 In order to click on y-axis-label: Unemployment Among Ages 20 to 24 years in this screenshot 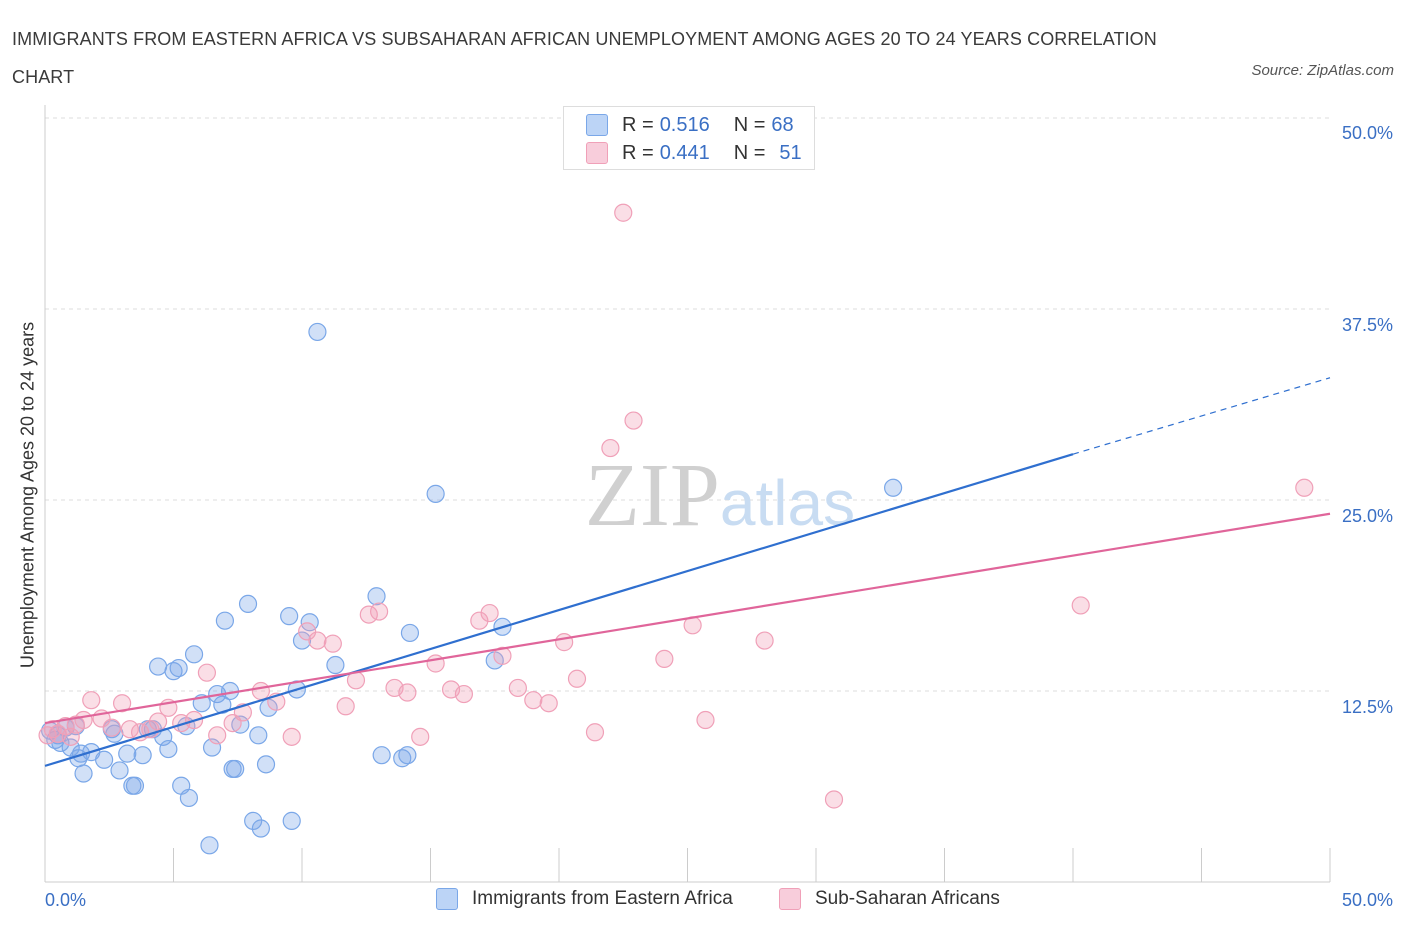, I will do `click(27, 495)`.